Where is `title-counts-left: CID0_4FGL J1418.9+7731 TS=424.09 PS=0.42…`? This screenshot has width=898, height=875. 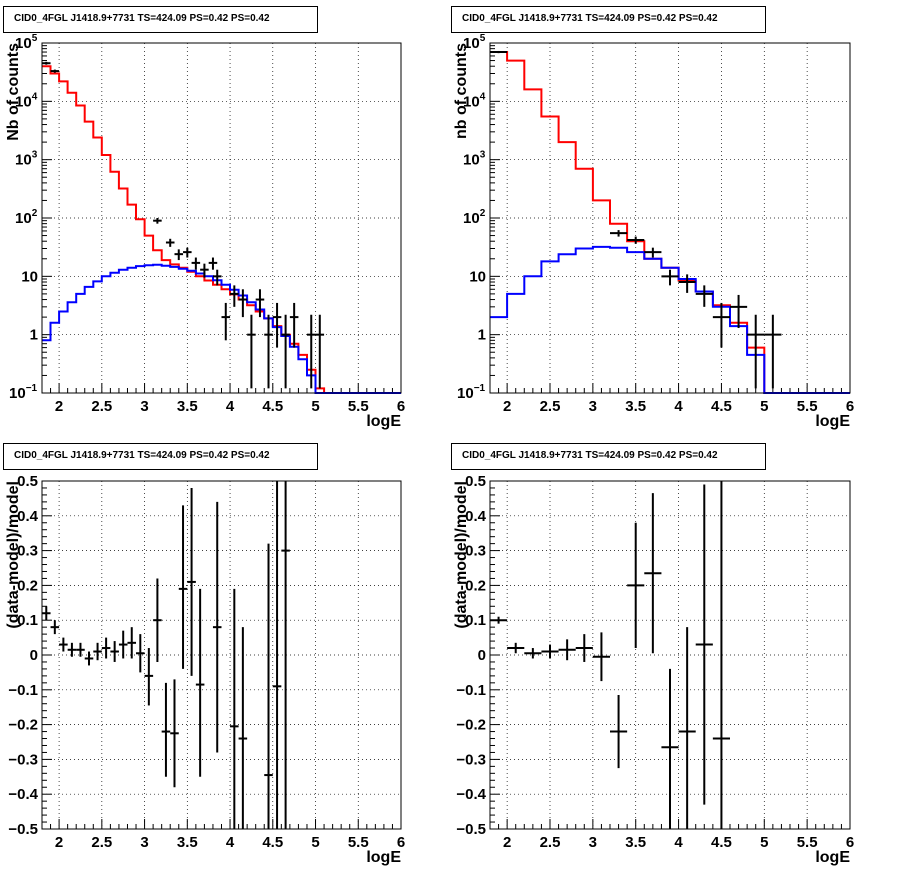
title-counts-left: CID0_4FGL J1418.9+7731 TS=424.09 PS=0.42… is located at coordinates (160, 19).